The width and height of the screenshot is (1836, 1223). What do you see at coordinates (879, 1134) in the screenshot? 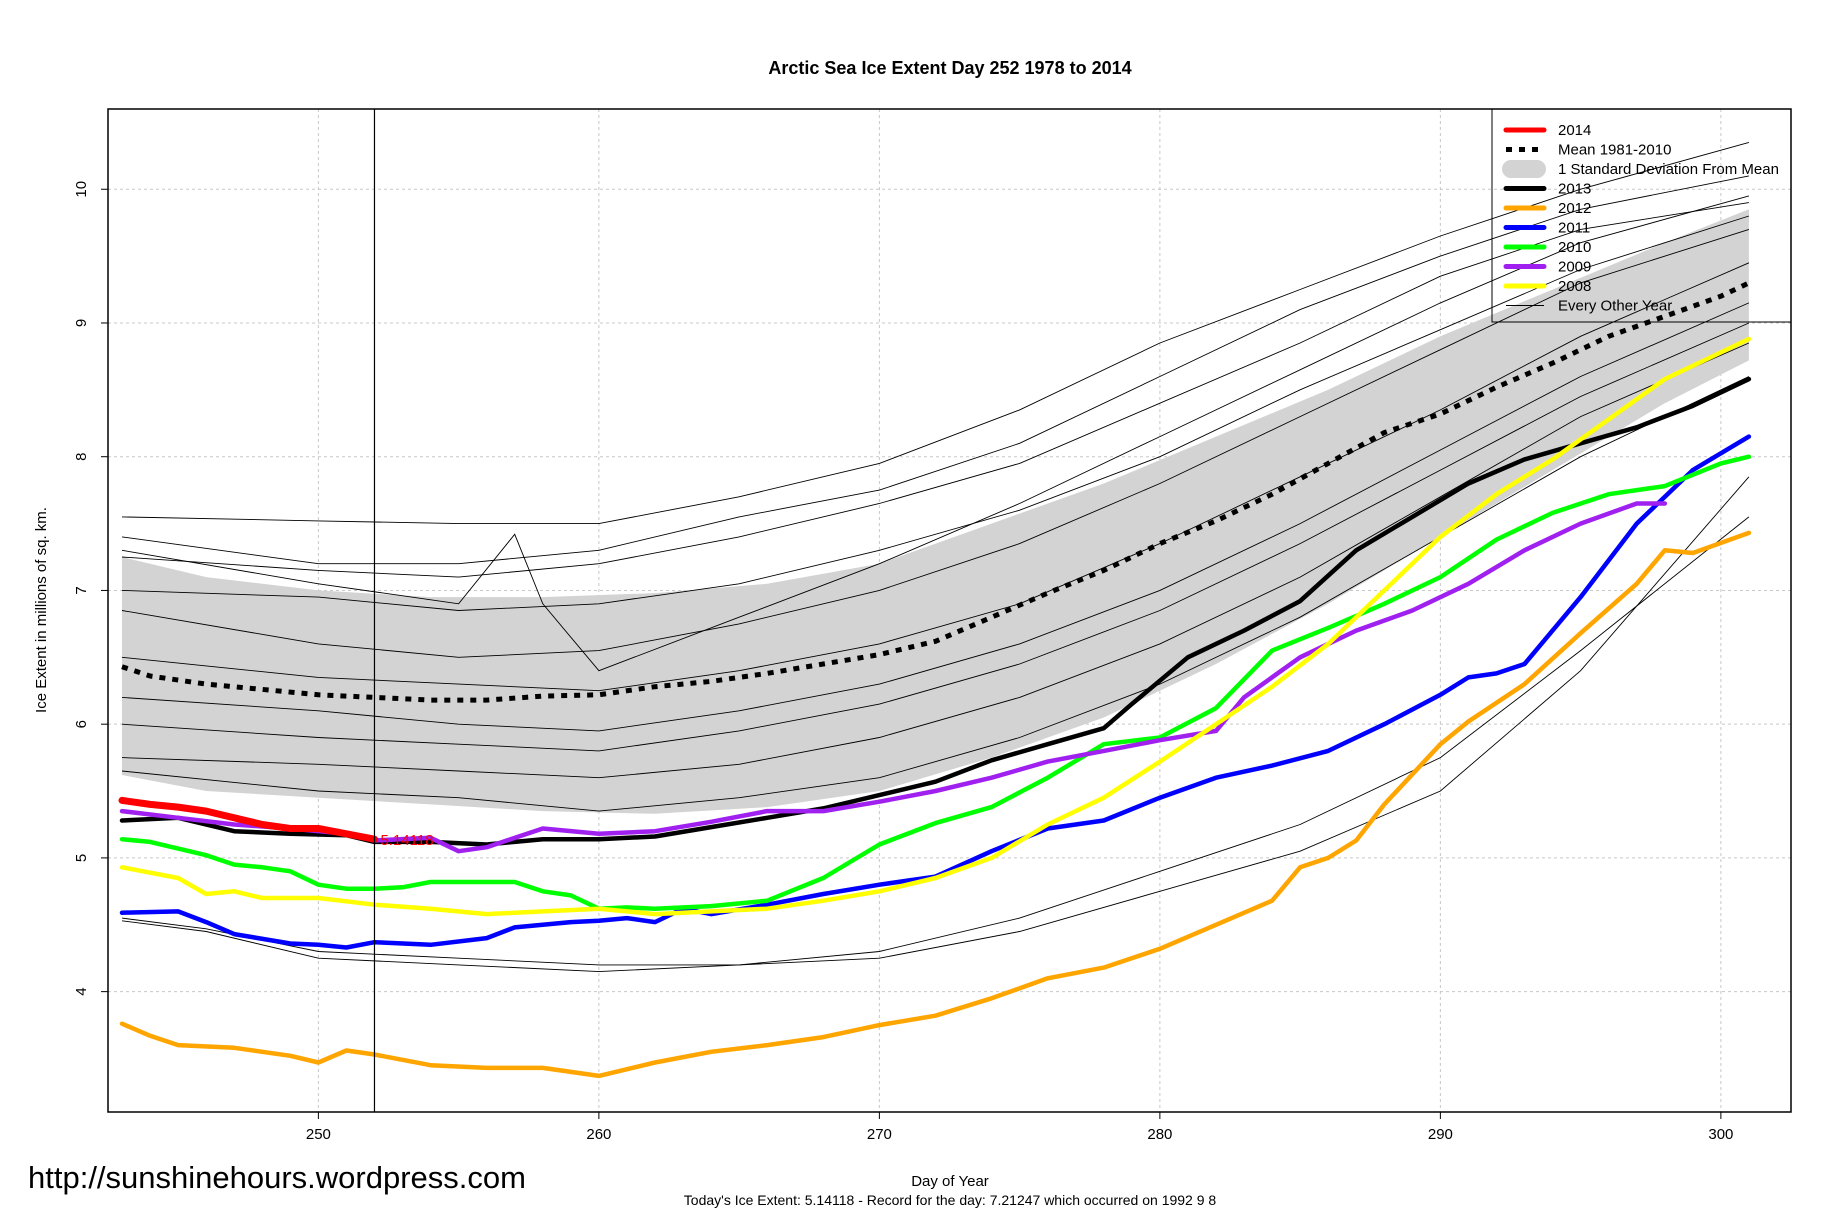
I see `x-tick-label: 270` at bounding box center [879, 1134].